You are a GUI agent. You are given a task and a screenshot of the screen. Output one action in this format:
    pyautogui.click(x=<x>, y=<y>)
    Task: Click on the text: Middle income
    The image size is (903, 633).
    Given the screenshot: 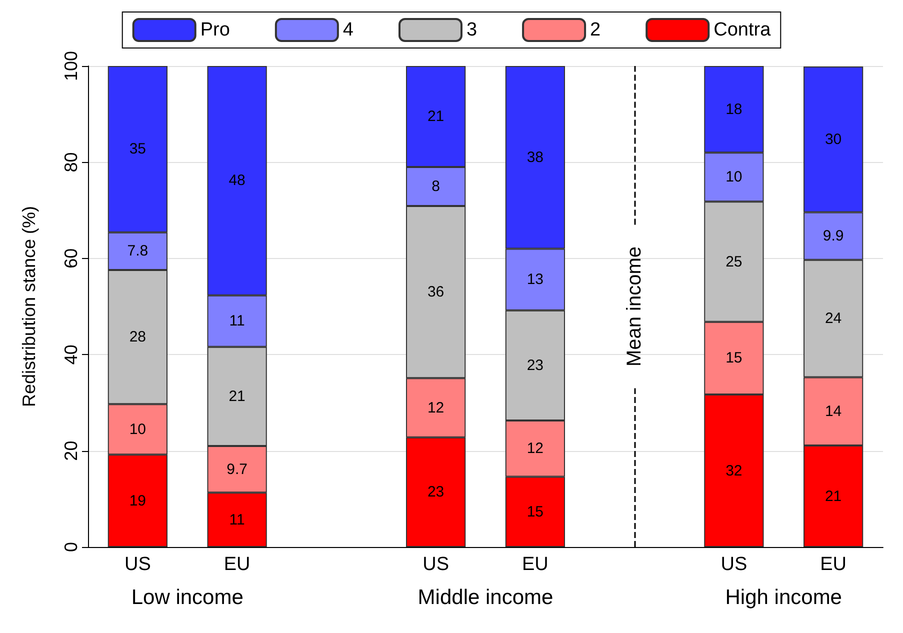 What is the action you would take?
    pyautogui.click(x=486, y=597)
    